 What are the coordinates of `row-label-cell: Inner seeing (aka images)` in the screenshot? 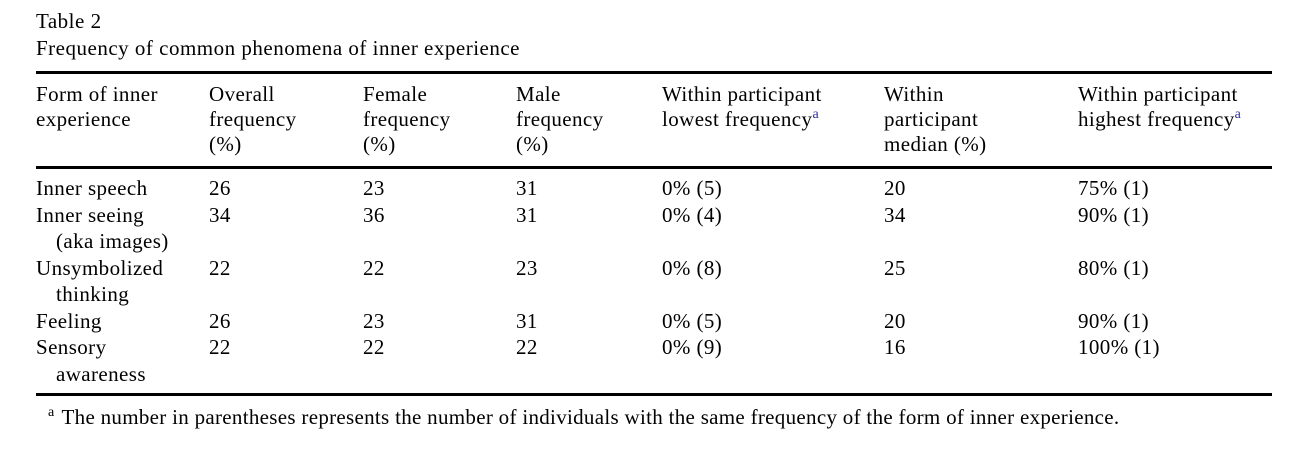 It's located at (122, 228).